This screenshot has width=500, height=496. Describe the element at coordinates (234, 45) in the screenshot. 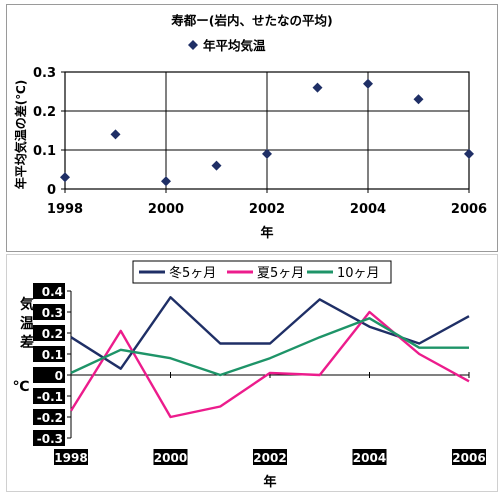

I see `legend-label: 年平均気温` at that location.